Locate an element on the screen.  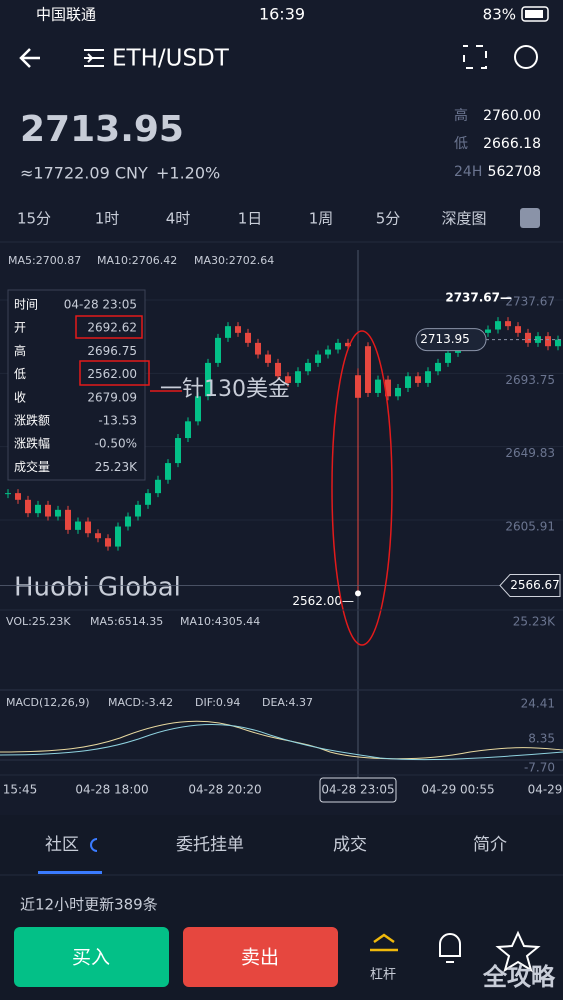
low-marker: 2562.00— is located at coordinates (323, 601).